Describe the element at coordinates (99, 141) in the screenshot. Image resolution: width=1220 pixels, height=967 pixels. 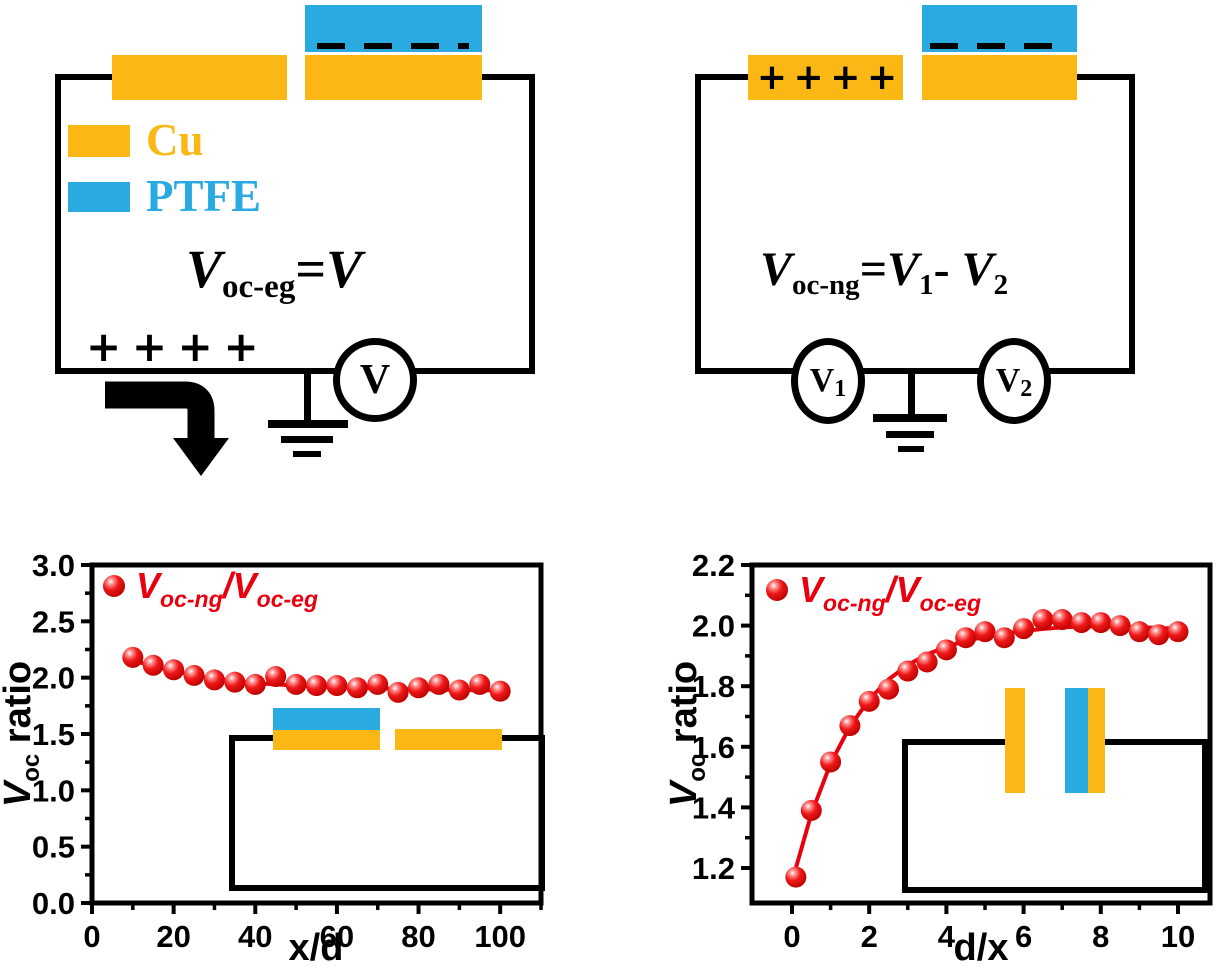
I see `cu-legend-swatch` at that location.